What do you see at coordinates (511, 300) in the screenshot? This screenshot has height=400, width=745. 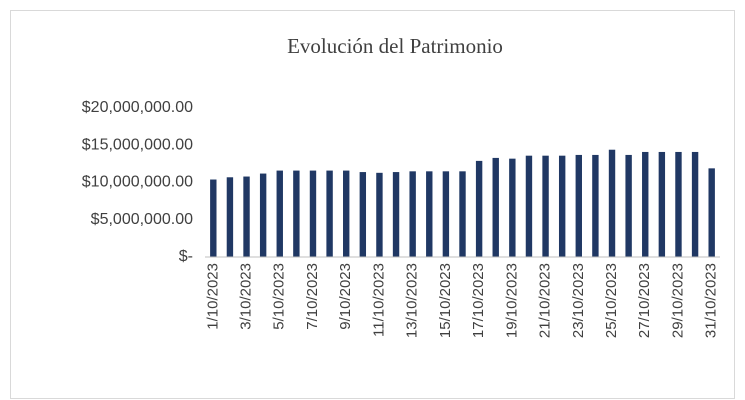 I see `x-tick-label: 19/10/2023` at bounding box center [511, 300].